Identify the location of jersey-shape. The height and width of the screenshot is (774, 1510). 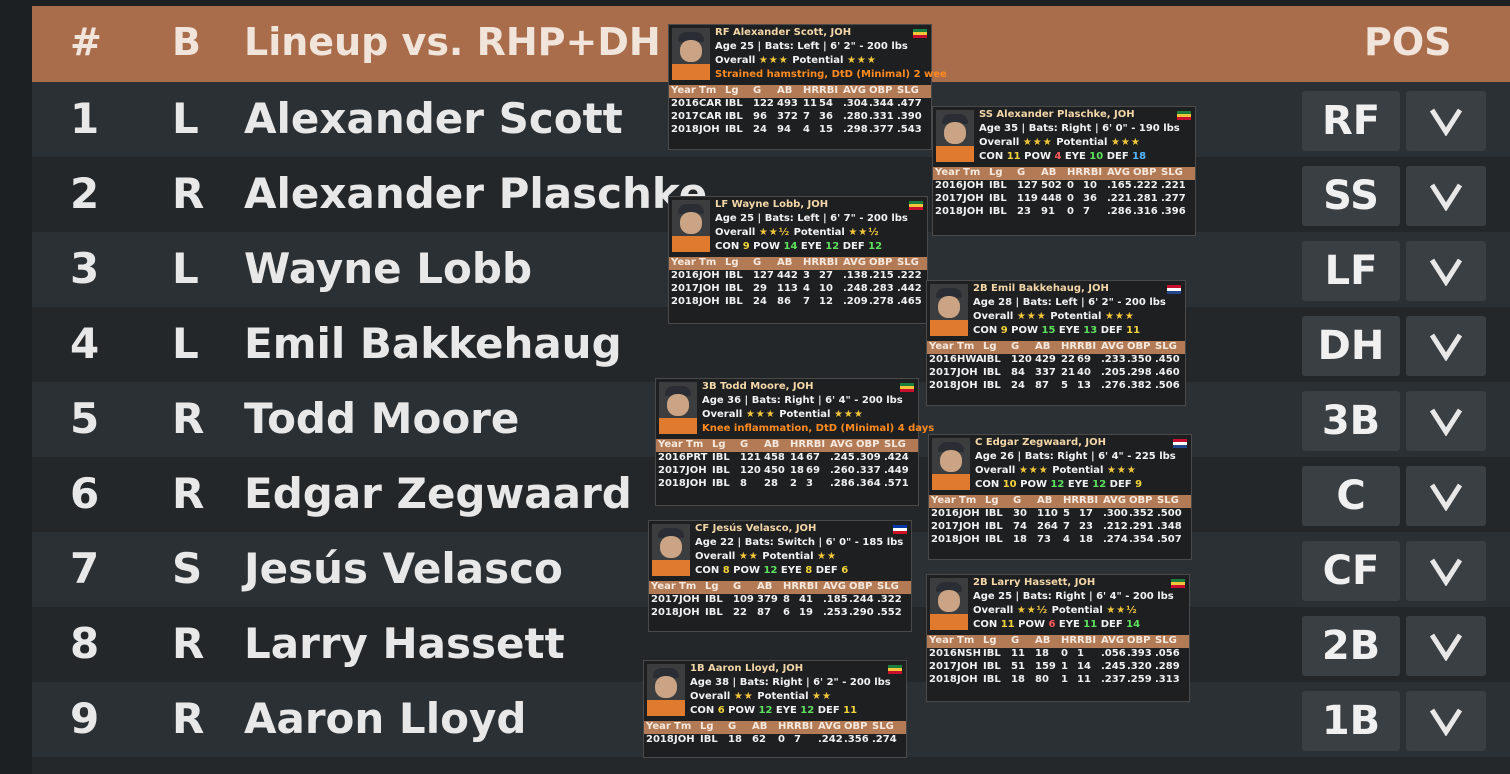
(691, 244).